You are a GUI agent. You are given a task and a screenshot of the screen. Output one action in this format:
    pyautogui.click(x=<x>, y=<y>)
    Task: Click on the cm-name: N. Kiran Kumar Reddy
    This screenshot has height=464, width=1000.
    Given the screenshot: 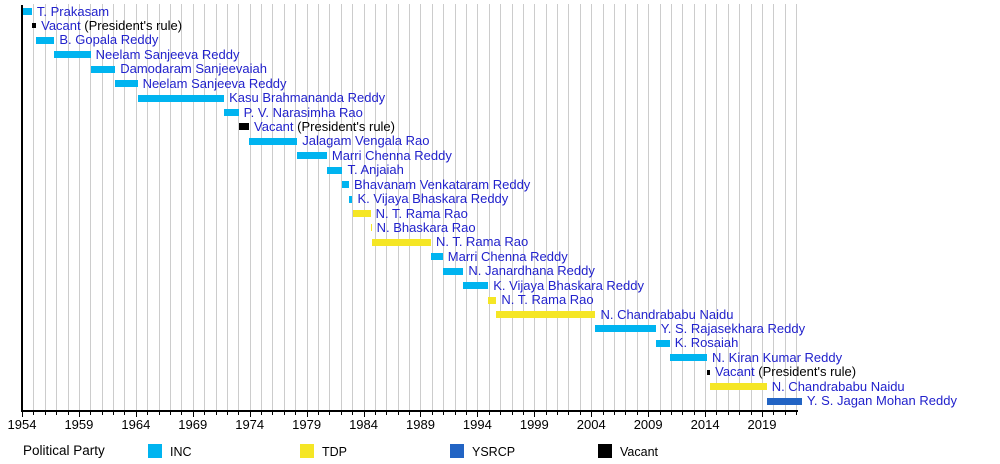 What is the action you would take?
    pyautogui.click(x=777, y=357)
    